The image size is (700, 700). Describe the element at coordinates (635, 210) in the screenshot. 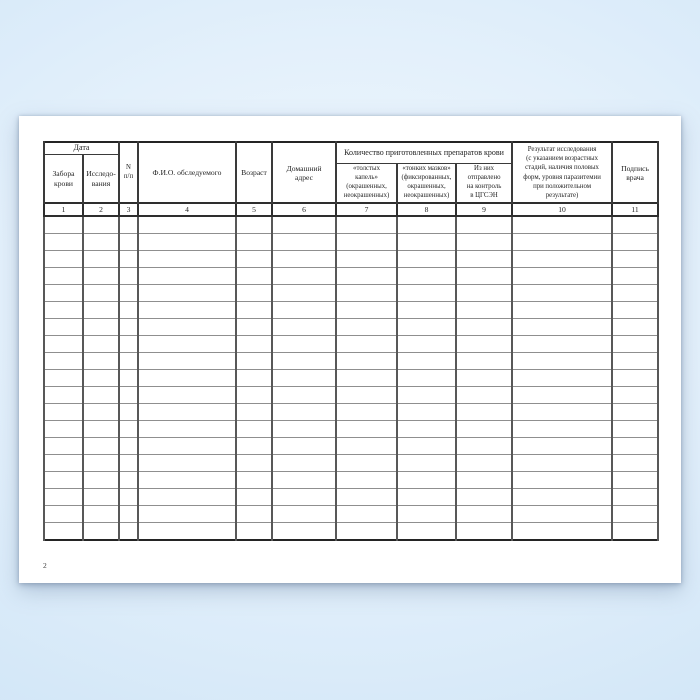

I see `column-number-cell: 11` at that location.